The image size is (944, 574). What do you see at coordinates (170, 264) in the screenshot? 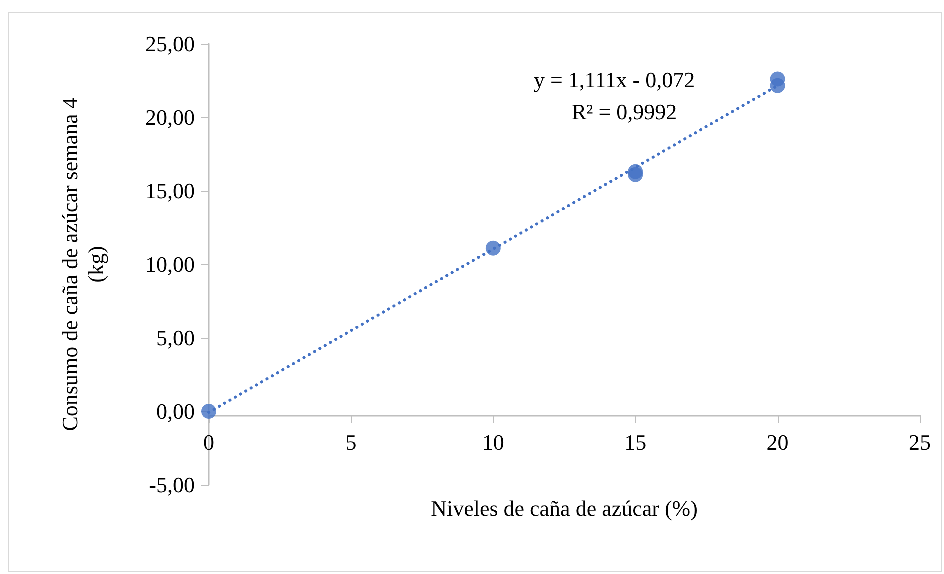
I see `y-tick-label: 10,00` at bounding box center [170, 264].